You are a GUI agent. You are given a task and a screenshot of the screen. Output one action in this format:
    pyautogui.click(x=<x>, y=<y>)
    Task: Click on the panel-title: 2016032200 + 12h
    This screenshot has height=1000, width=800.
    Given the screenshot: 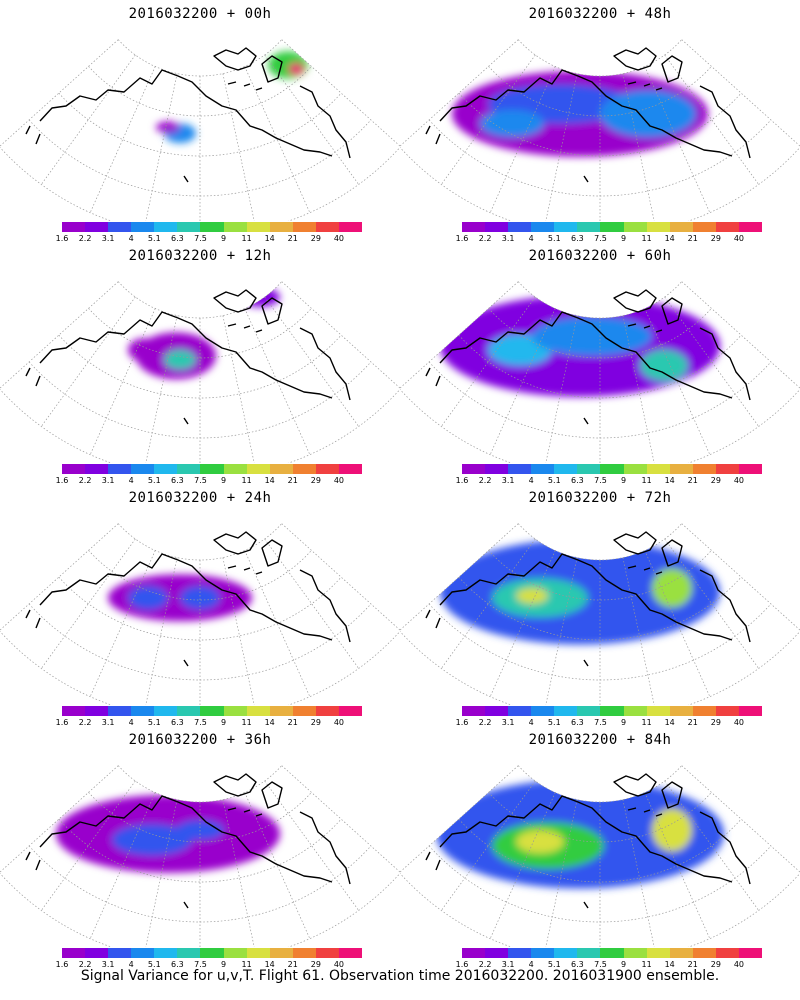 What is the action you would take?
    pyautogui.click(x=200, y=256)
    